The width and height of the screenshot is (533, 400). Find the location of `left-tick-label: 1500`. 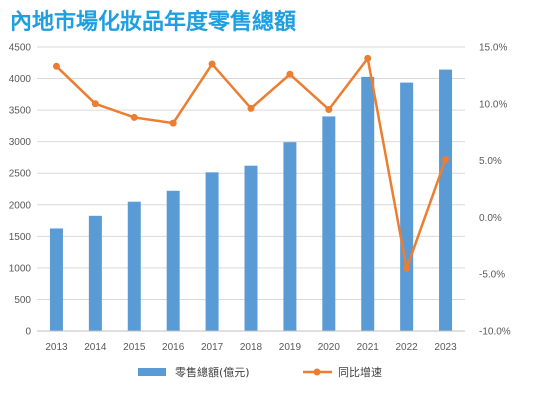

left-tick-label: 1500 is located at coordinates (20, 237).